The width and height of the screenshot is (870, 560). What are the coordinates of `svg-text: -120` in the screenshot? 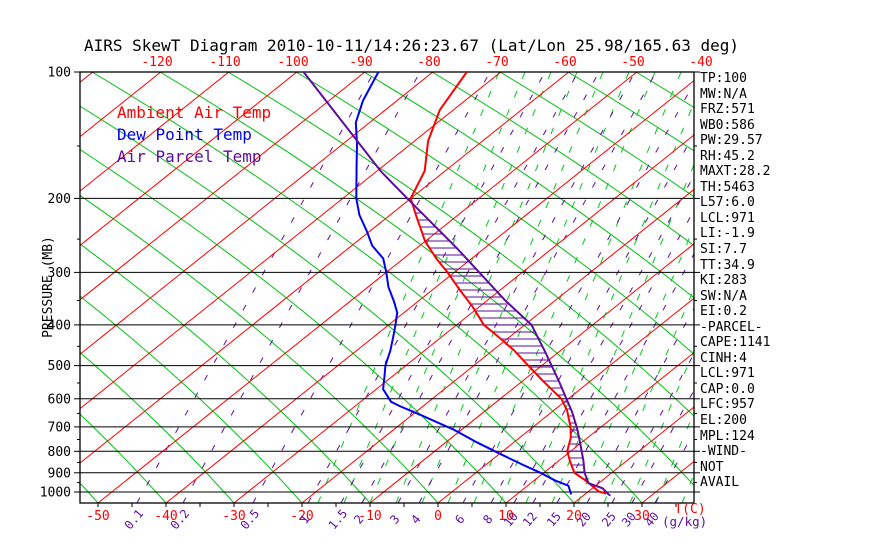 It's located at (156, 62).